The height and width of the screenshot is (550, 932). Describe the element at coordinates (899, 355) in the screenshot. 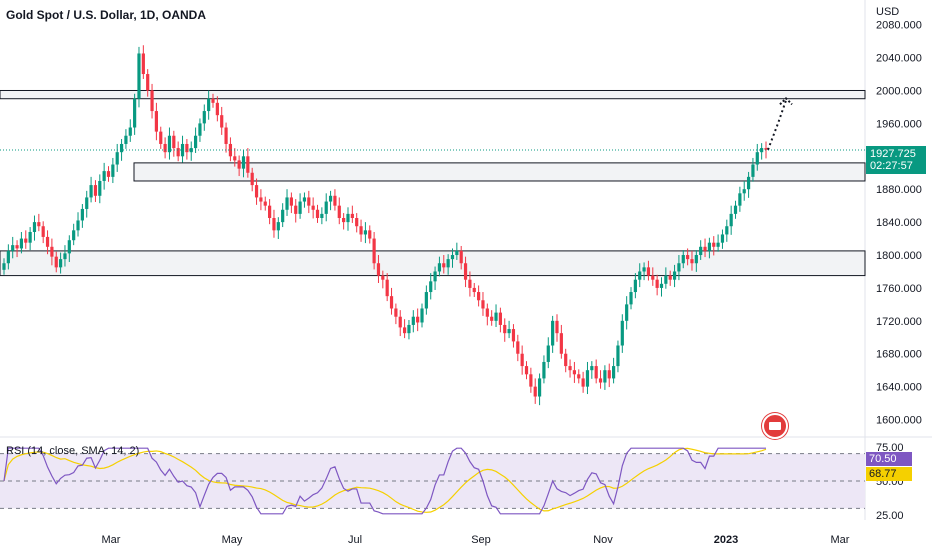

I see `price-tick-label: 1680.000` at that location.